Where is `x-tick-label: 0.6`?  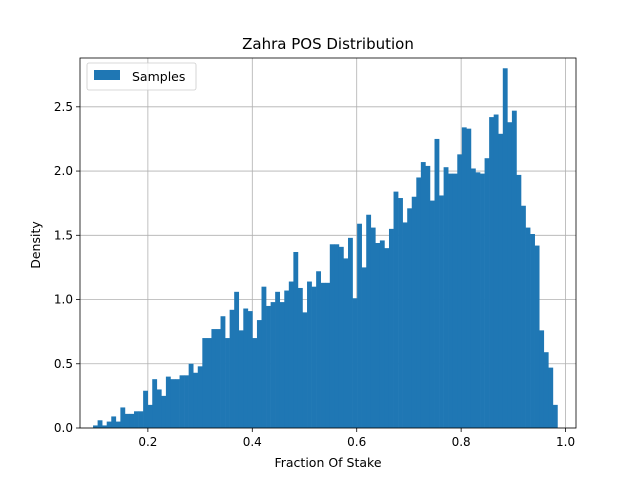
x-tick-label: 0.6 is located at coordinates (356, 442).